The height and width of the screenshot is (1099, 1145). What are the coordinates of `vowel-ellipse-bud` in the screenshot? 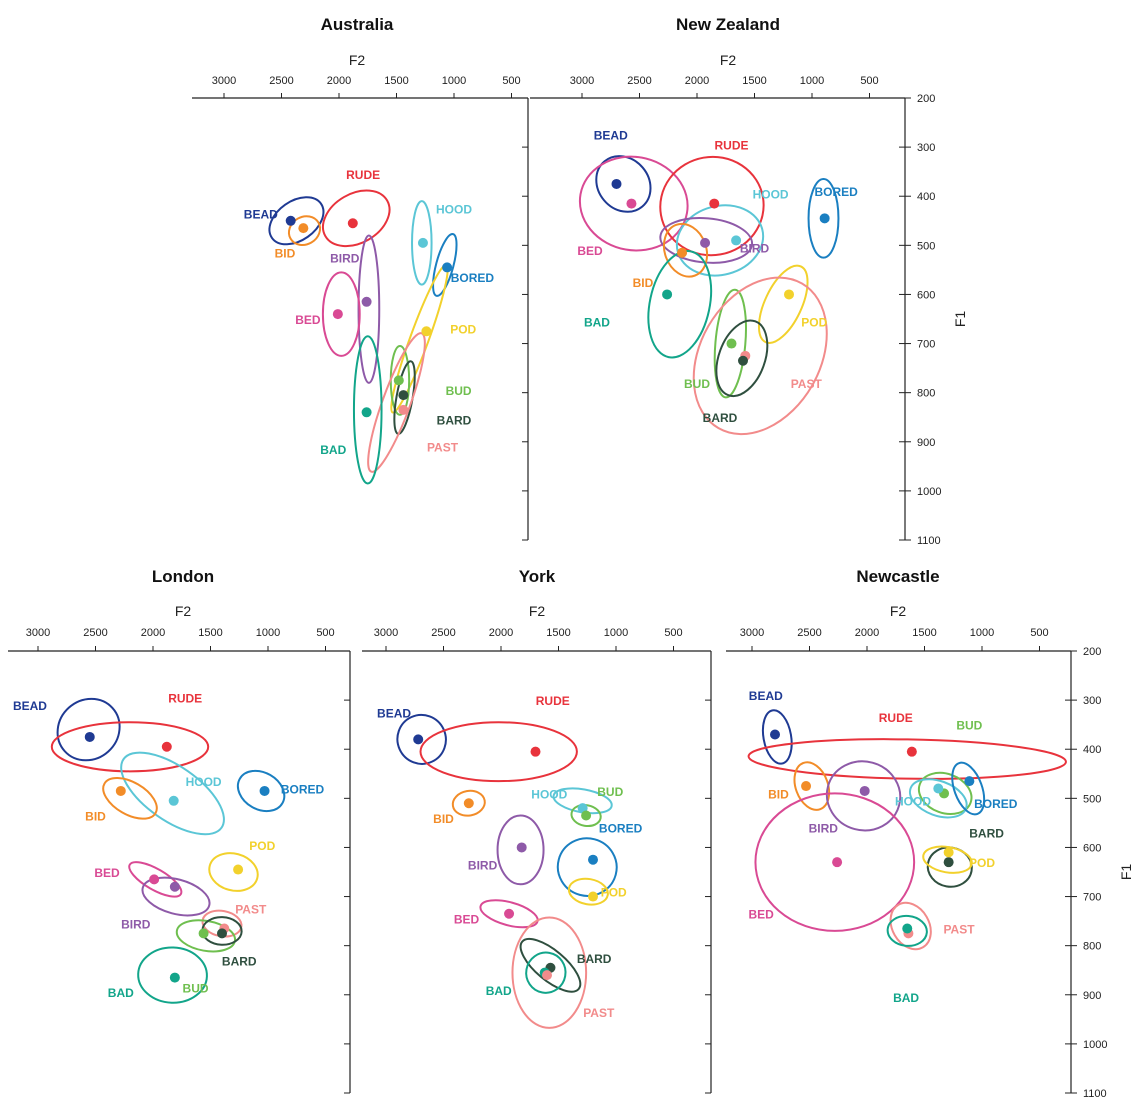 It's located at (730, 343).